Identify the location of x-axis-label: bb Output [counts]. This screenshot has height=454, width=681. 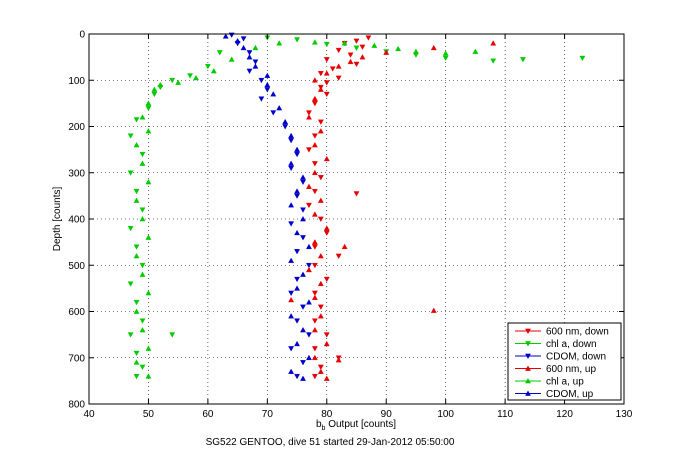
(356, 425).